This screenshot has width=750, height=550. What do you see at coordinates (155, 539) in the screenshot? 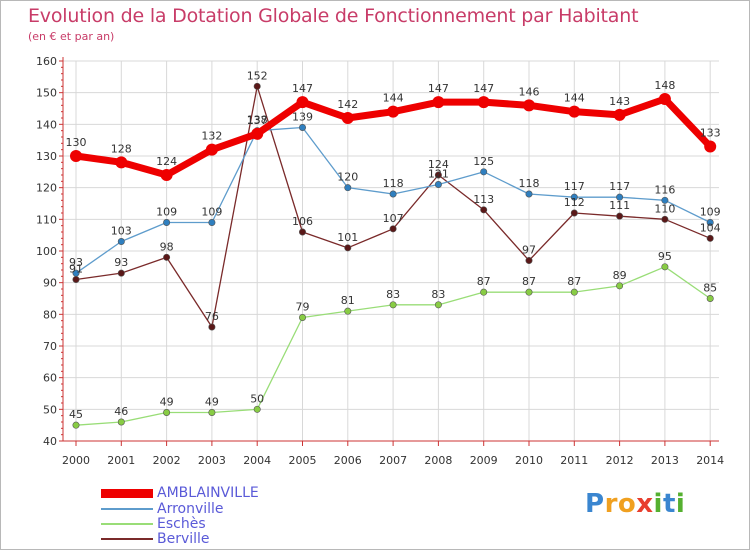
I see `legend-item-berville: Berville` at bounding box center [155, 539].